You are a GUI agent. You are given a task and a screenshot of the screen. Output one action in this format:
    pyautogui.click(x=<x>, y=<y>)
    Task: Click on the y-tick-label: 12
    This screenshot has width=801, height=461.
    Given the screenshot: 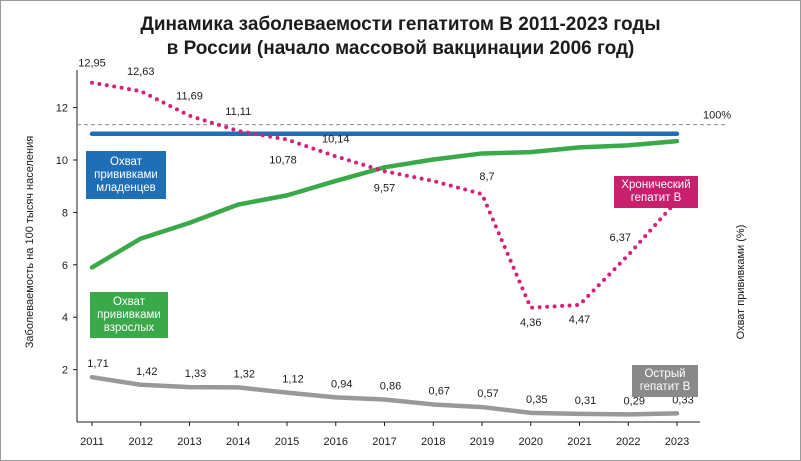 What is the action you would take?
    pyautogui.click(x=62, y=109)
    